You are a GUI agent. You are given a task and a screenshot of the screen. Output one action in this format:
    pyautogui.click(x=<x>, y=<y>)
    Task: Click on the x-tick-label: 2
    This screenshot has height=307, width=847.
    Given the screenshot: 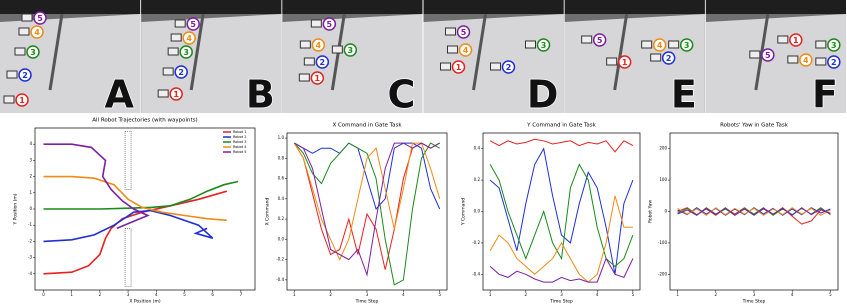 What is the action you would take?
    pyautogui.click(x=716, y=294)
    